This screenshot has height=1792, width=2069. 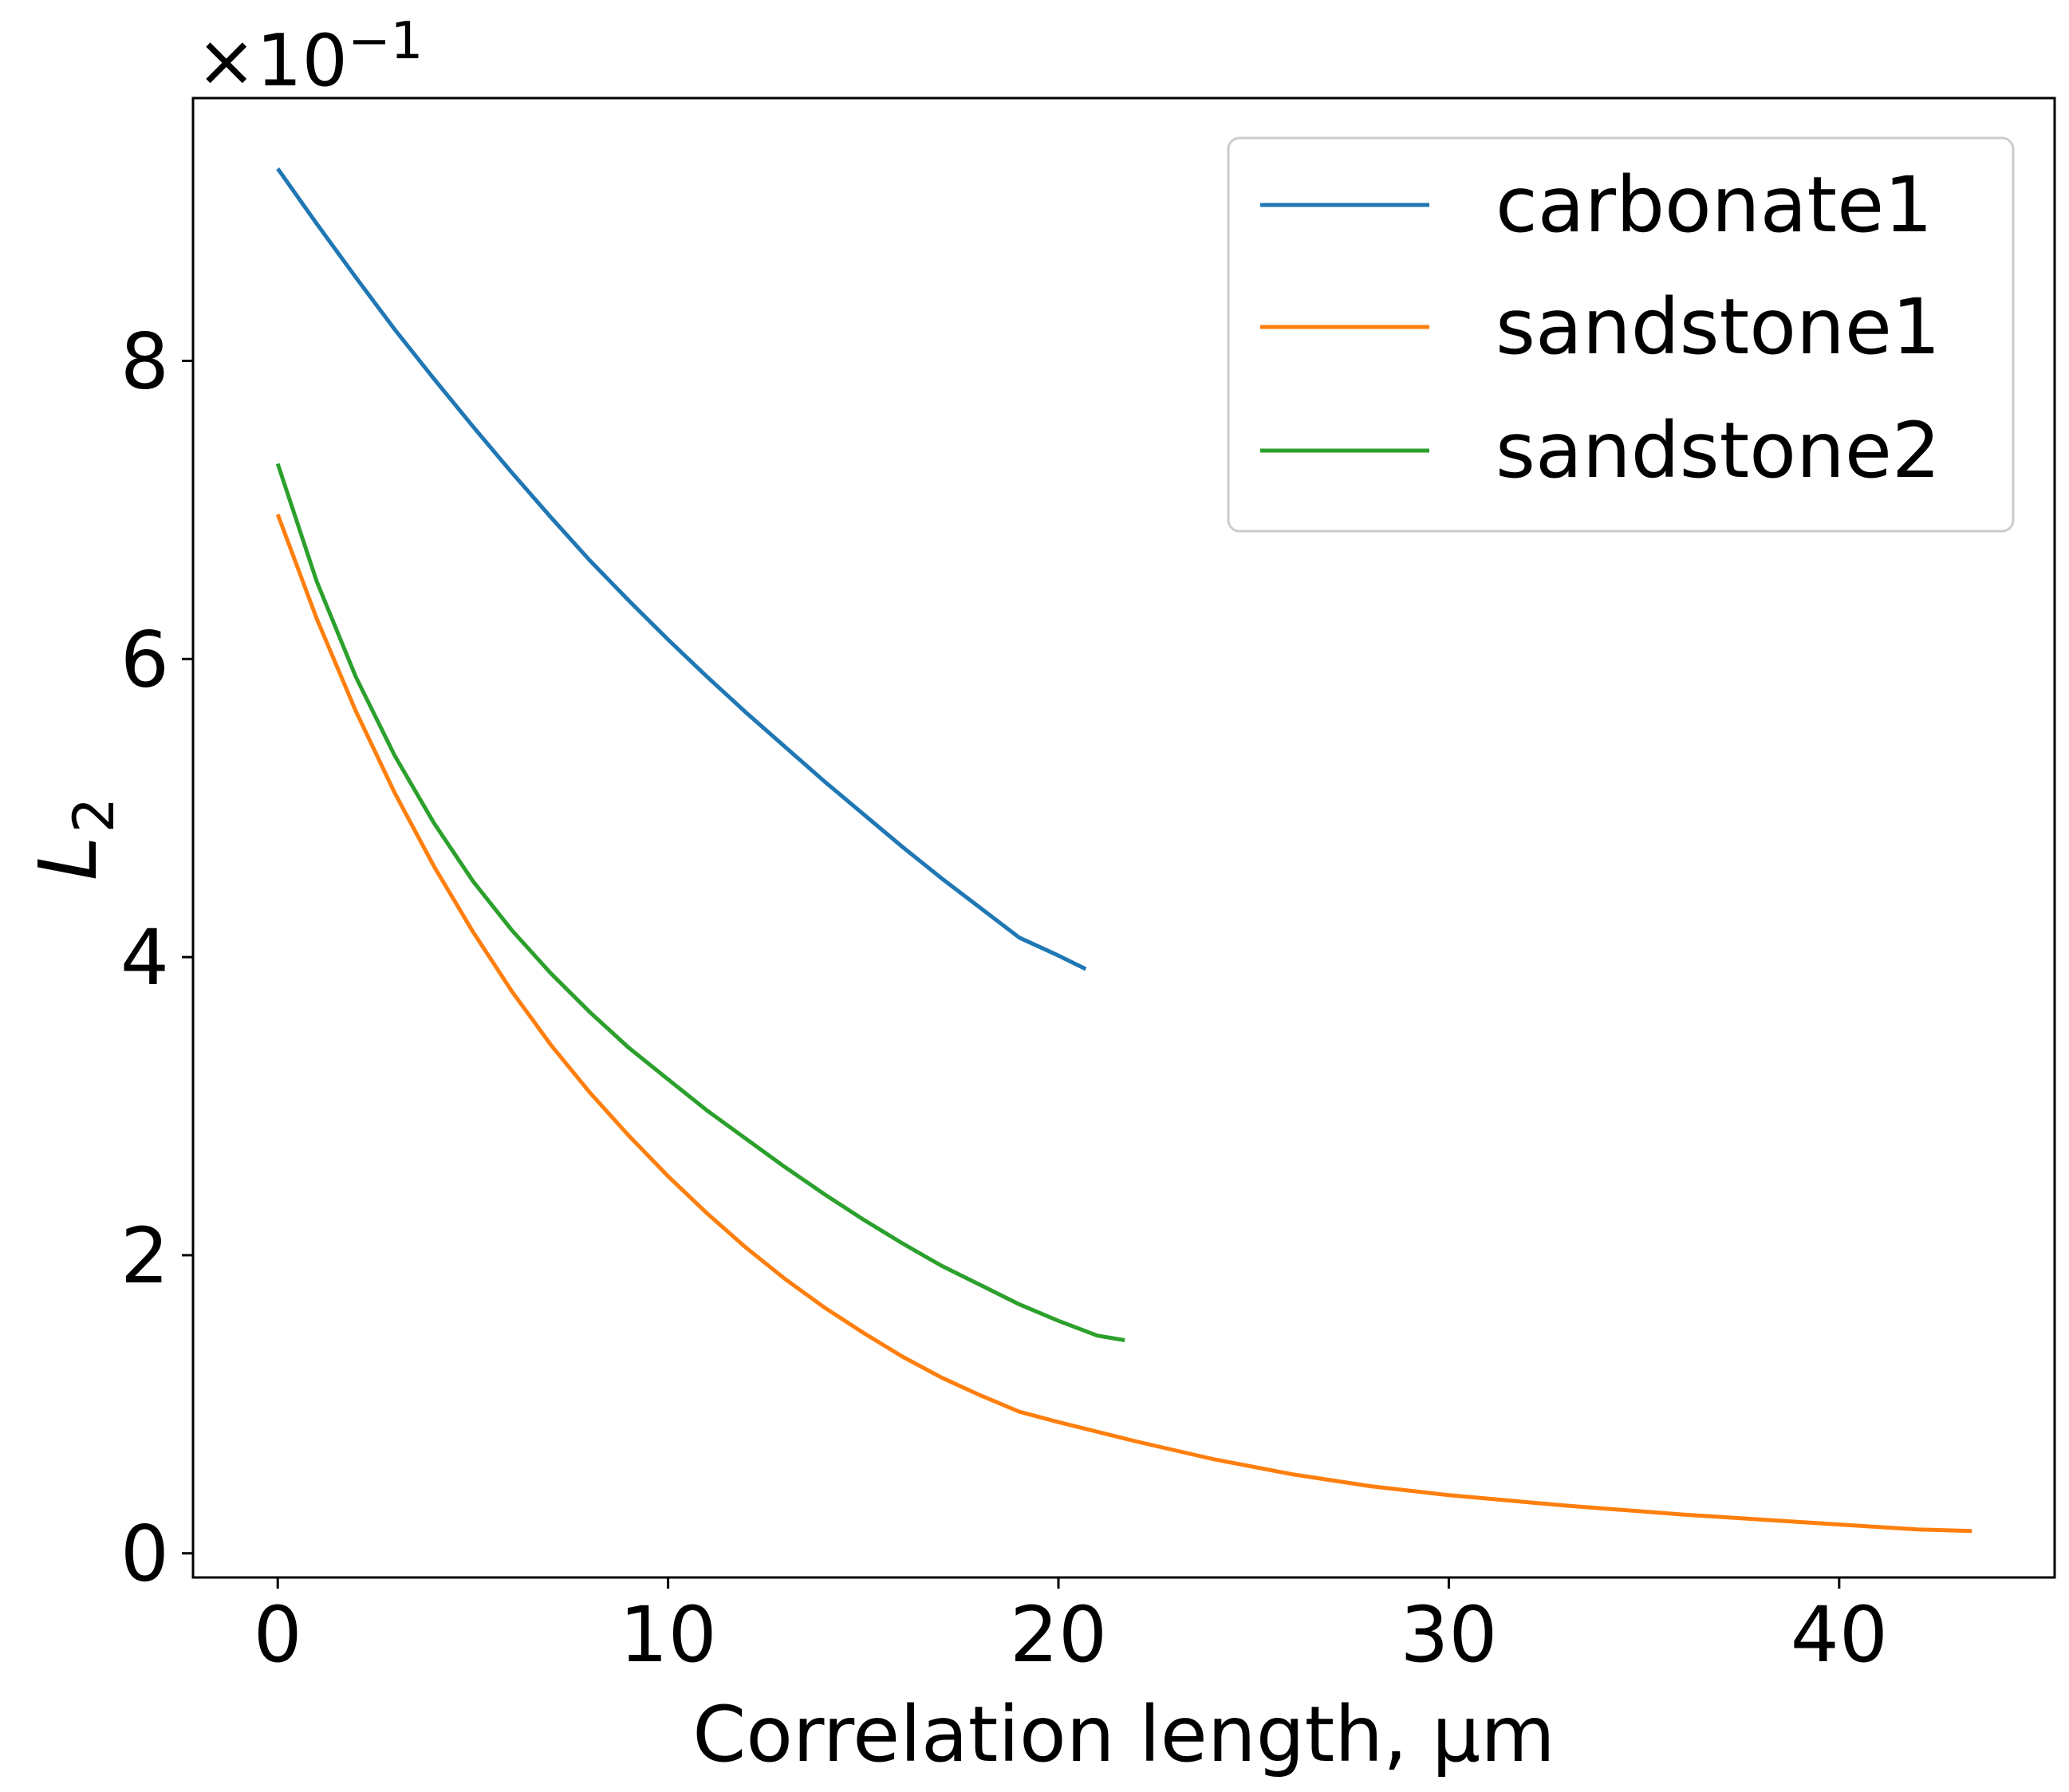 I want to click on legend-label-carbonate1: carbonate1, so click(x=1714, y=205).